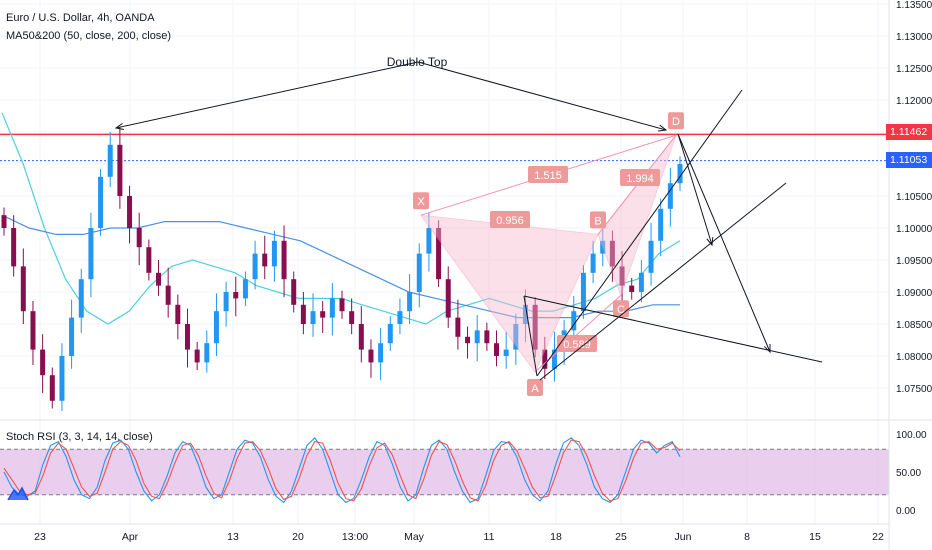 This screenshot has width=932, height=550. I want to click on price-tick-label: 1.08500, so click(914, 325).